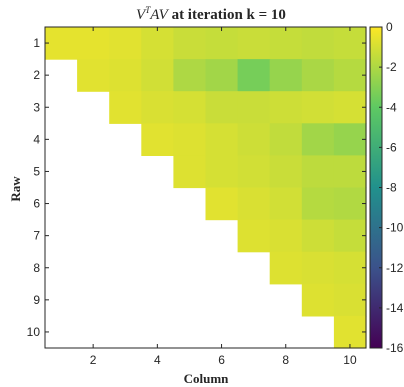 The width and height of the screenshot is (404, 387). I want to click on colorbar-tick-label: -4, so click(391, 107).